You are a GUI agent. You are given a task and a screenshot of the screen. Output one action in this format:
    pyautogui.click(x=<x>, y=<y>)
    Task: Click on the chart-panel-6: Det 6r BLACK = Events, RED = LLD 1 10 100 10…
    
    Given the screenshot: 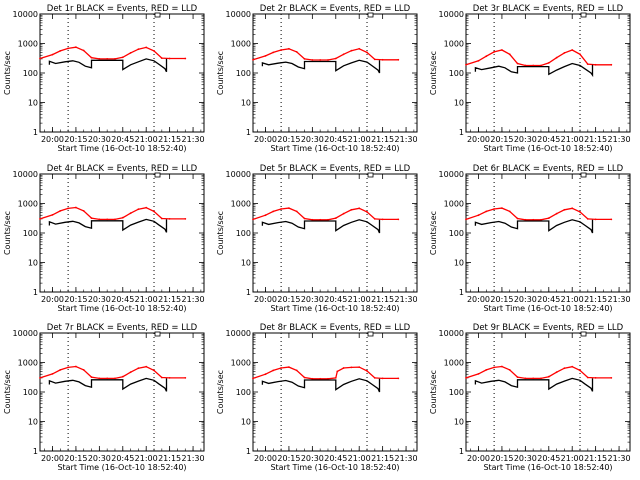 What is the action you would take?
    pyautogui.click(x=530, y=238)
    